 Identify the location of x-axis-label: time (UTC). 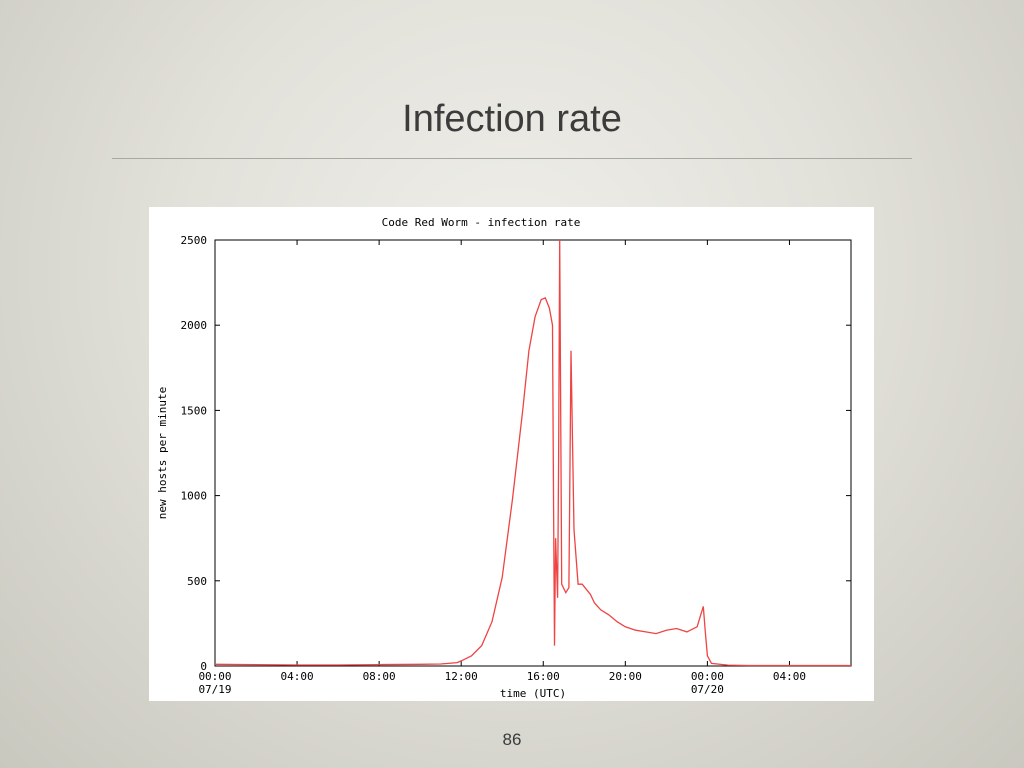
(533, 693).